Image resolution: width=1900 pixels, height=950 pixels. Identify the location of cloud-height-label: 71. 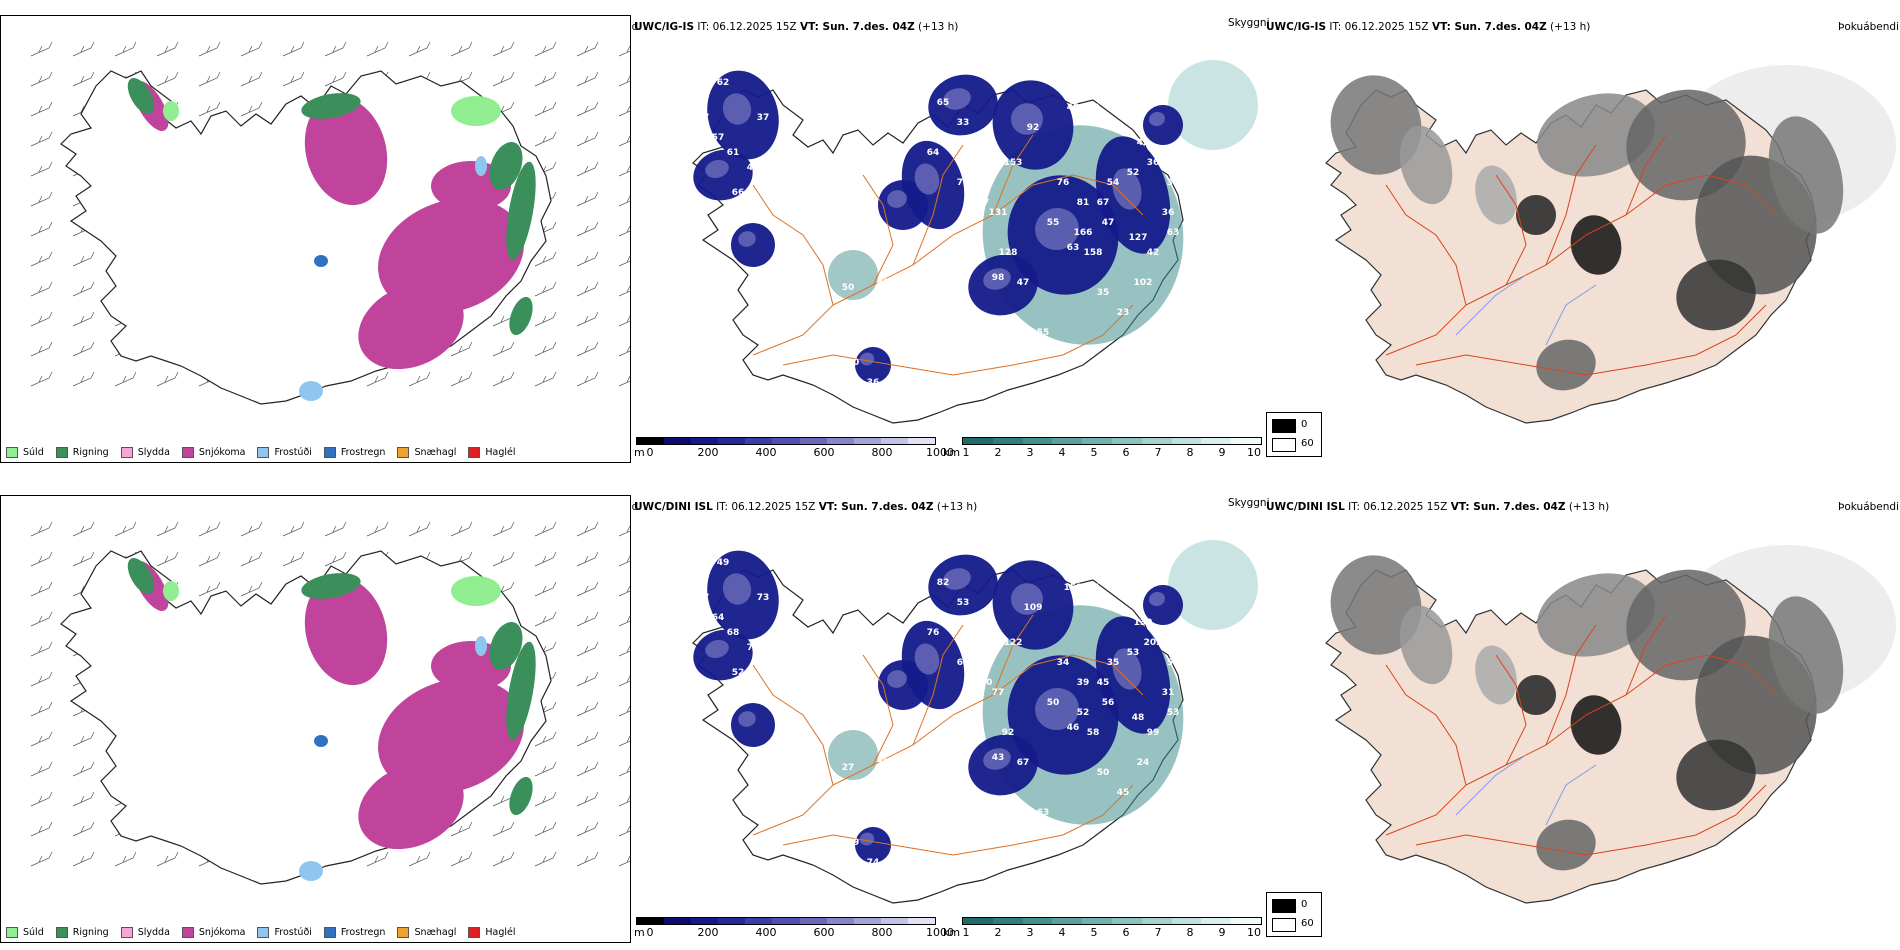
(963, 183).